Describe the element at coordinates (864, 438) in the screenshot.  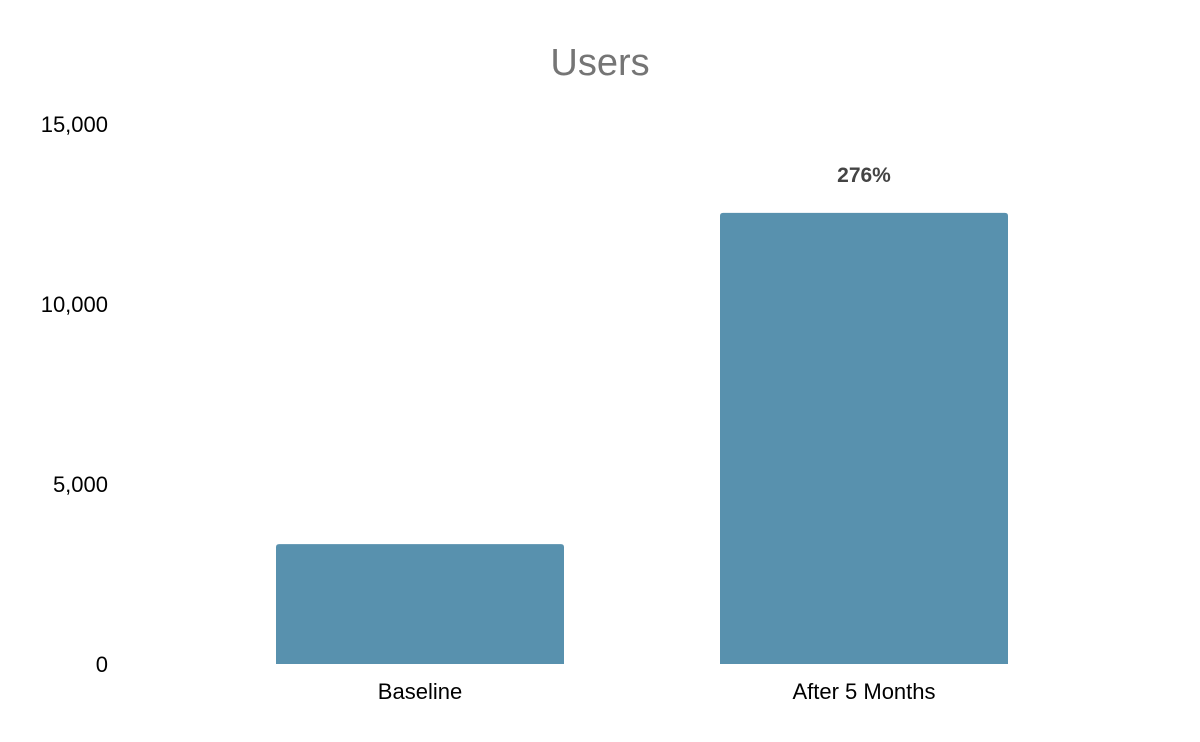
I see `bar-after-5-months` at that location.